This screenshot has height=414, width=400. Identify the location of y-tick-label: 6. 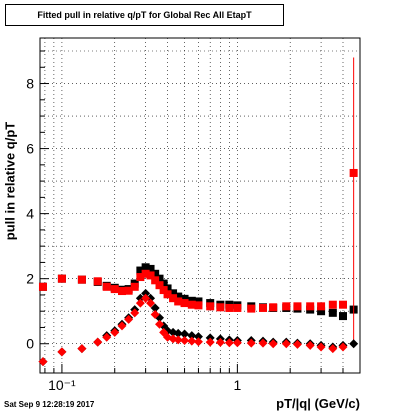
(30, 149).